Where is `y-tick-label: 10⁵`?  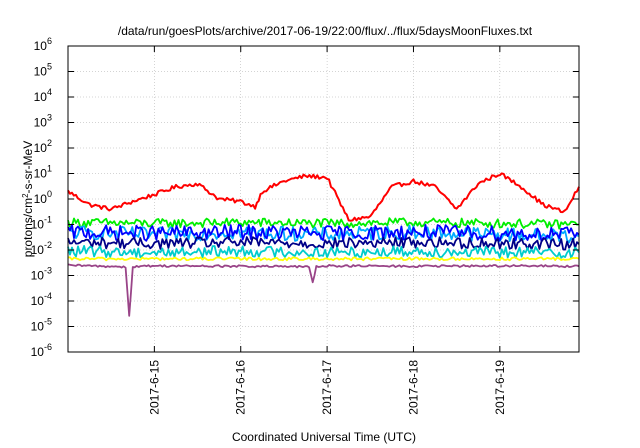 y-tick-label: 10⁵ is located at coordinates (43, 70).